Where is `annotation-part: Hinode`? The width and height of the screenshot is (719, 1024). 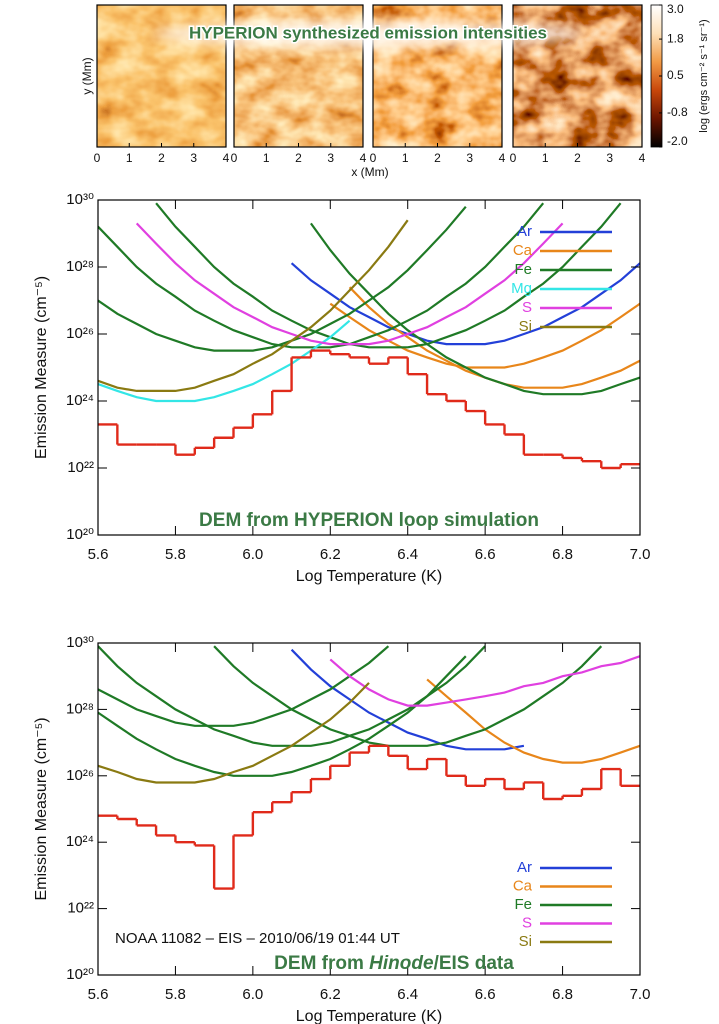 annotation-part: Hinode is located at coordinates (401, 963).